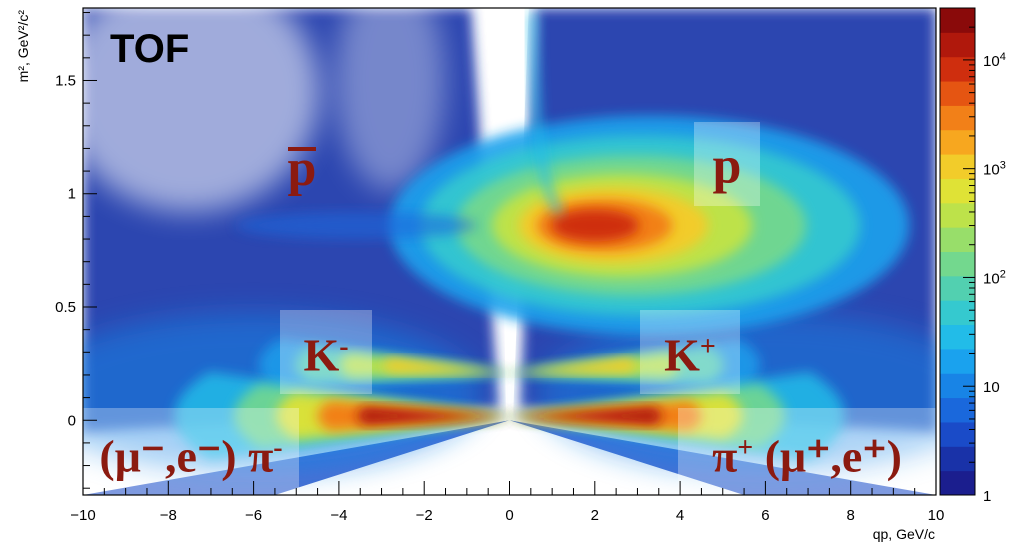  What do you see at coordinates (168, 515) in the screenshot?
I see `x-tick-label: −8` at bounding box center [168, 515].